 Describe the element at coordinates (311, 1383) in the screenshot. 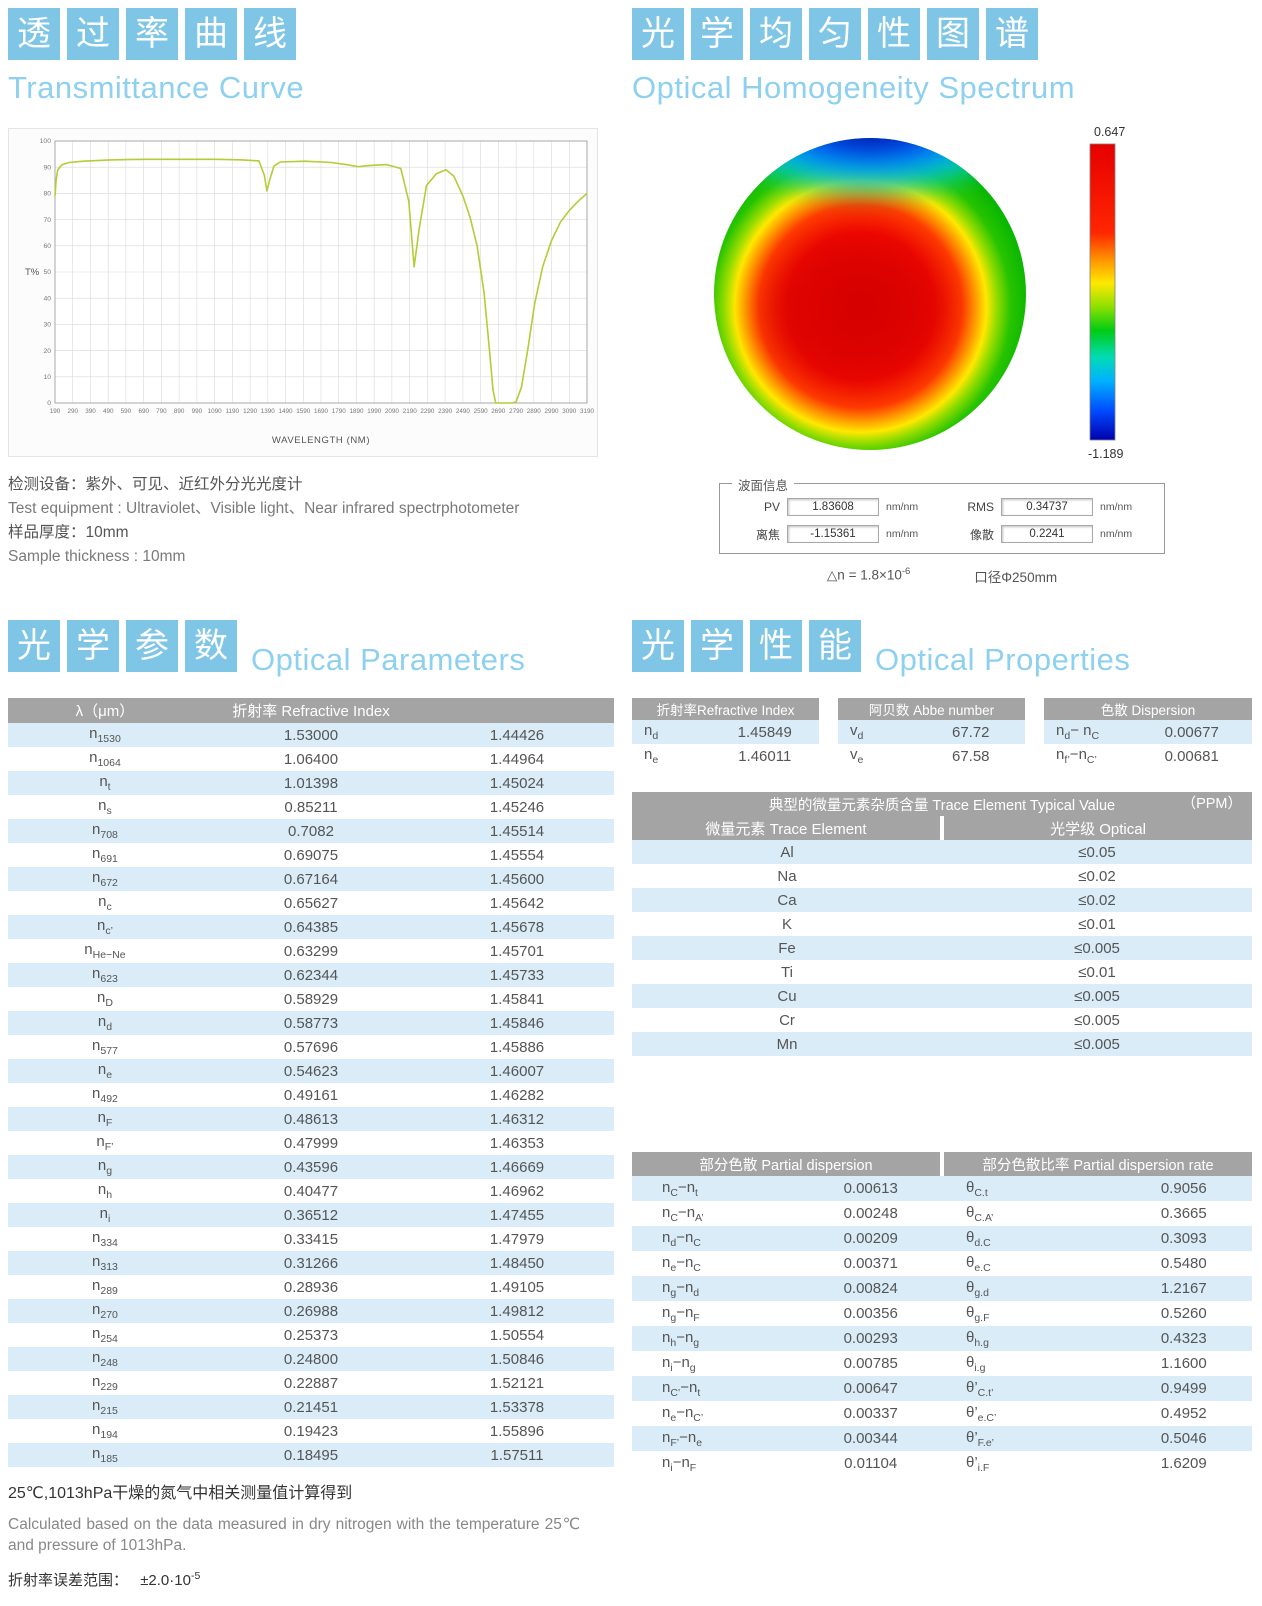

I see `wavelength-value: 0.22887` at that location.